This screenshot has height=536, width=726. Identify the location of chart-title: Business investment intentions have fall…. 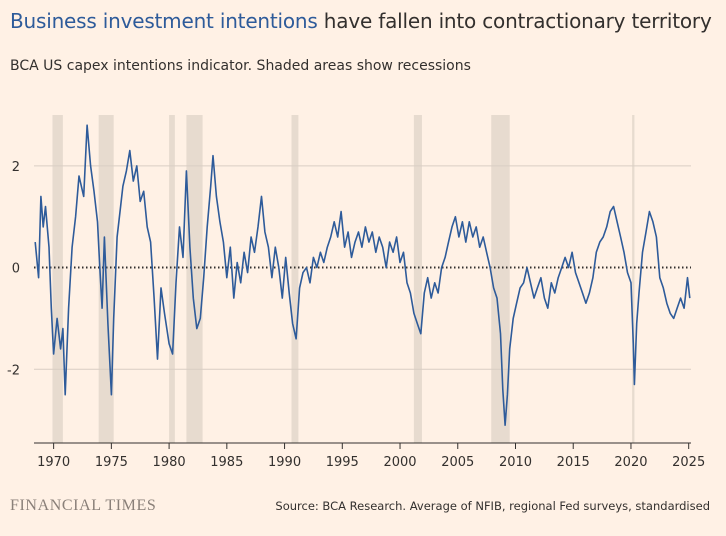
(361, 21).